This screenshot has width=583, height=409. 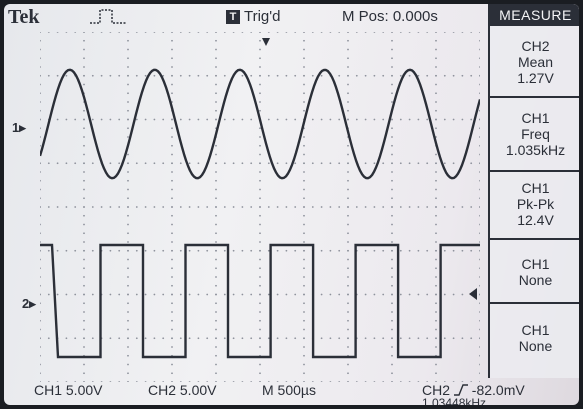 What do you see at coordinates (535, 204) in the screenshot?
I see `measure-type: Pk-Pk` at bounding box center [535, 204].